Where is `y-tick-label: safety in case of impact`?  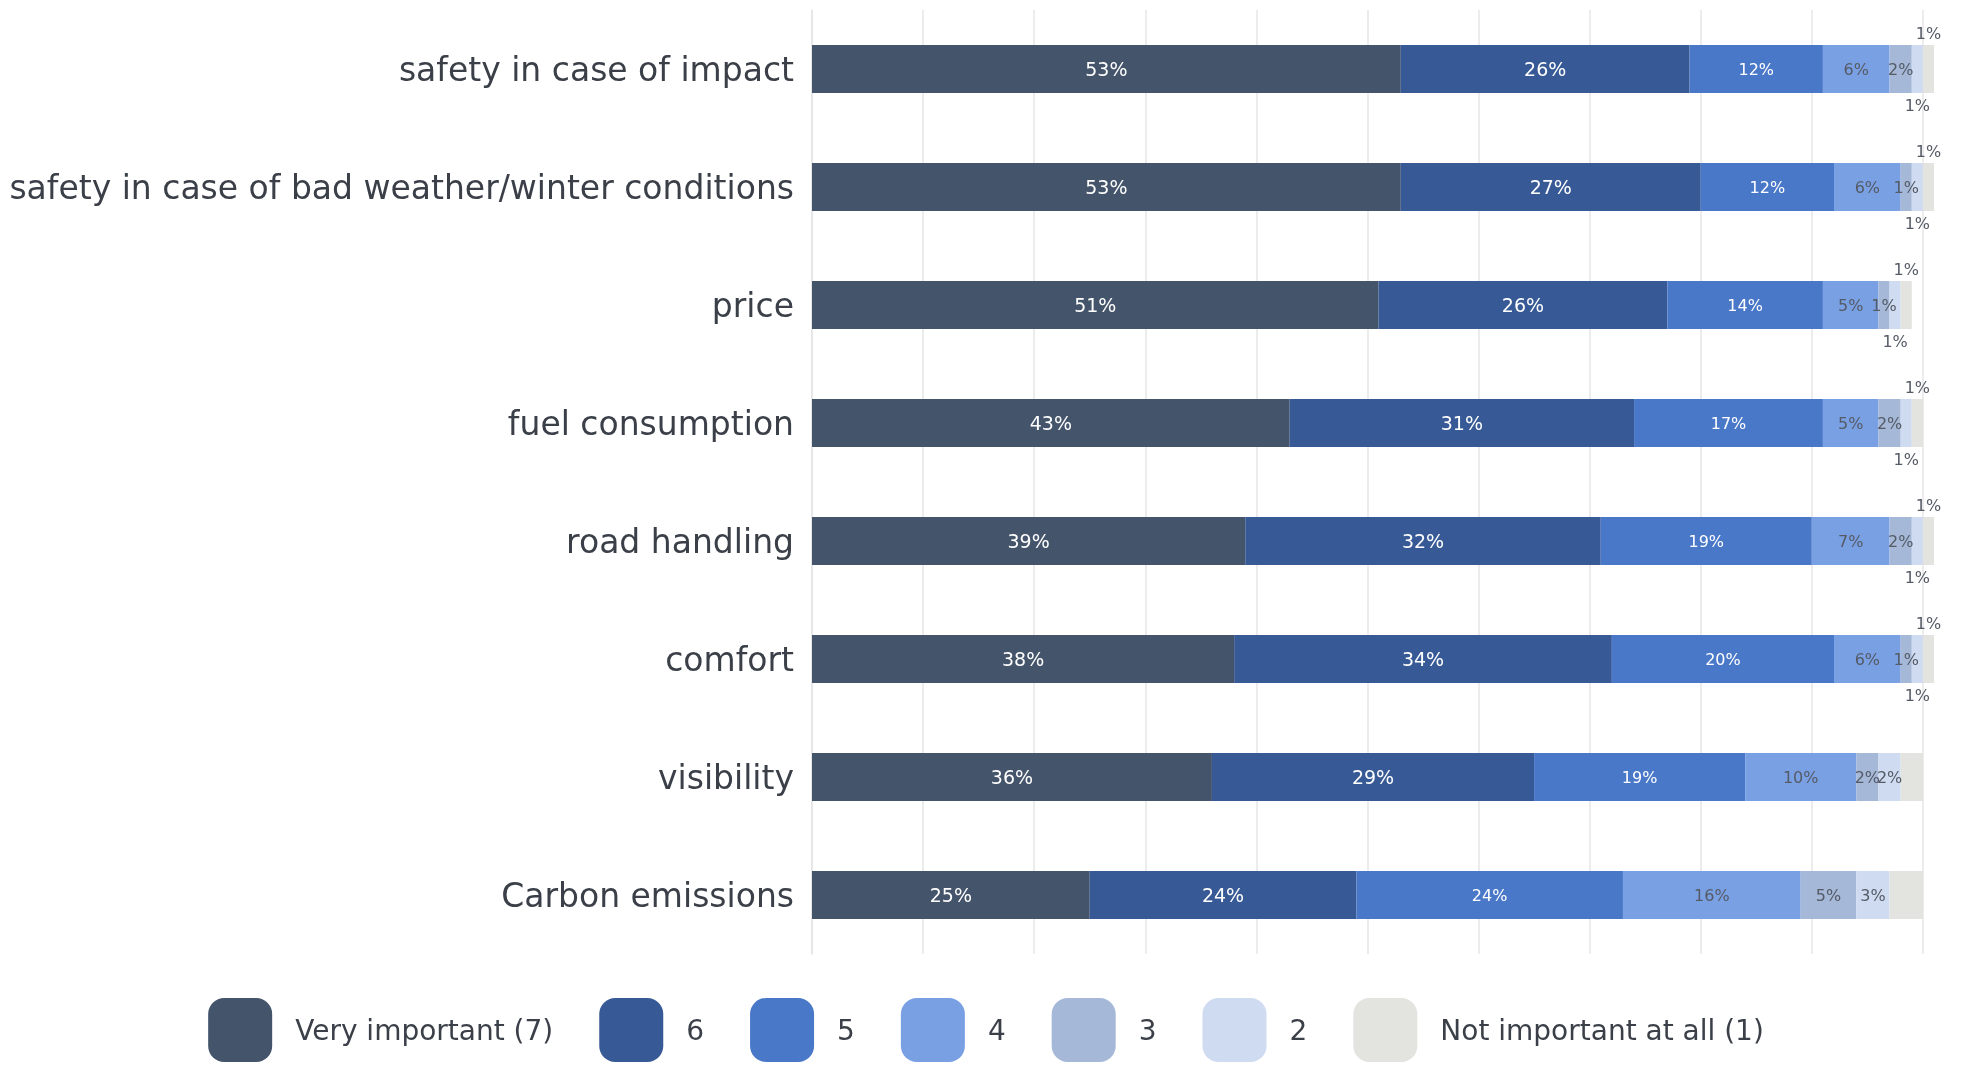 y-tick-label: safety in case of impact is located at coordinates (596, 69).